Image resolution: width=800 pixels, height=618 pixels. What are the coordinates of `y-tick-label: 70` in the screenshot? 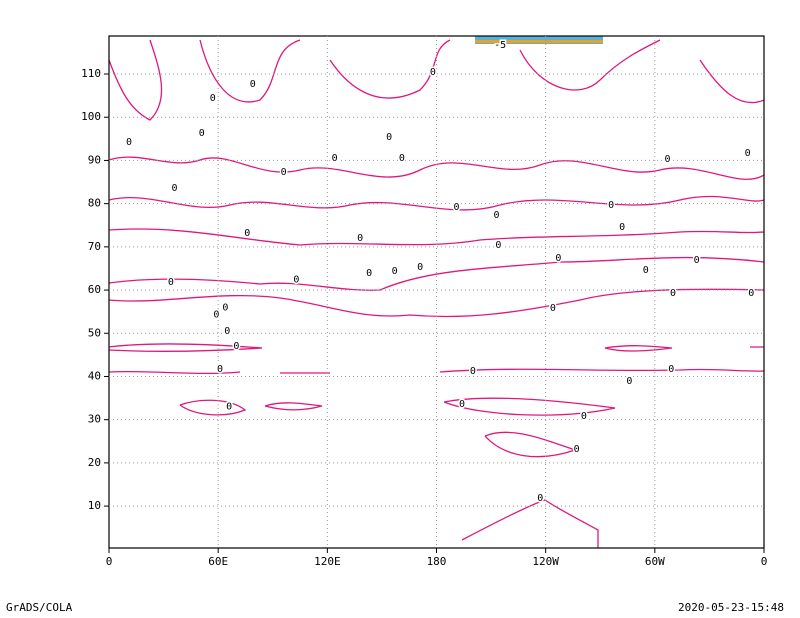 It's located at (94, 246).